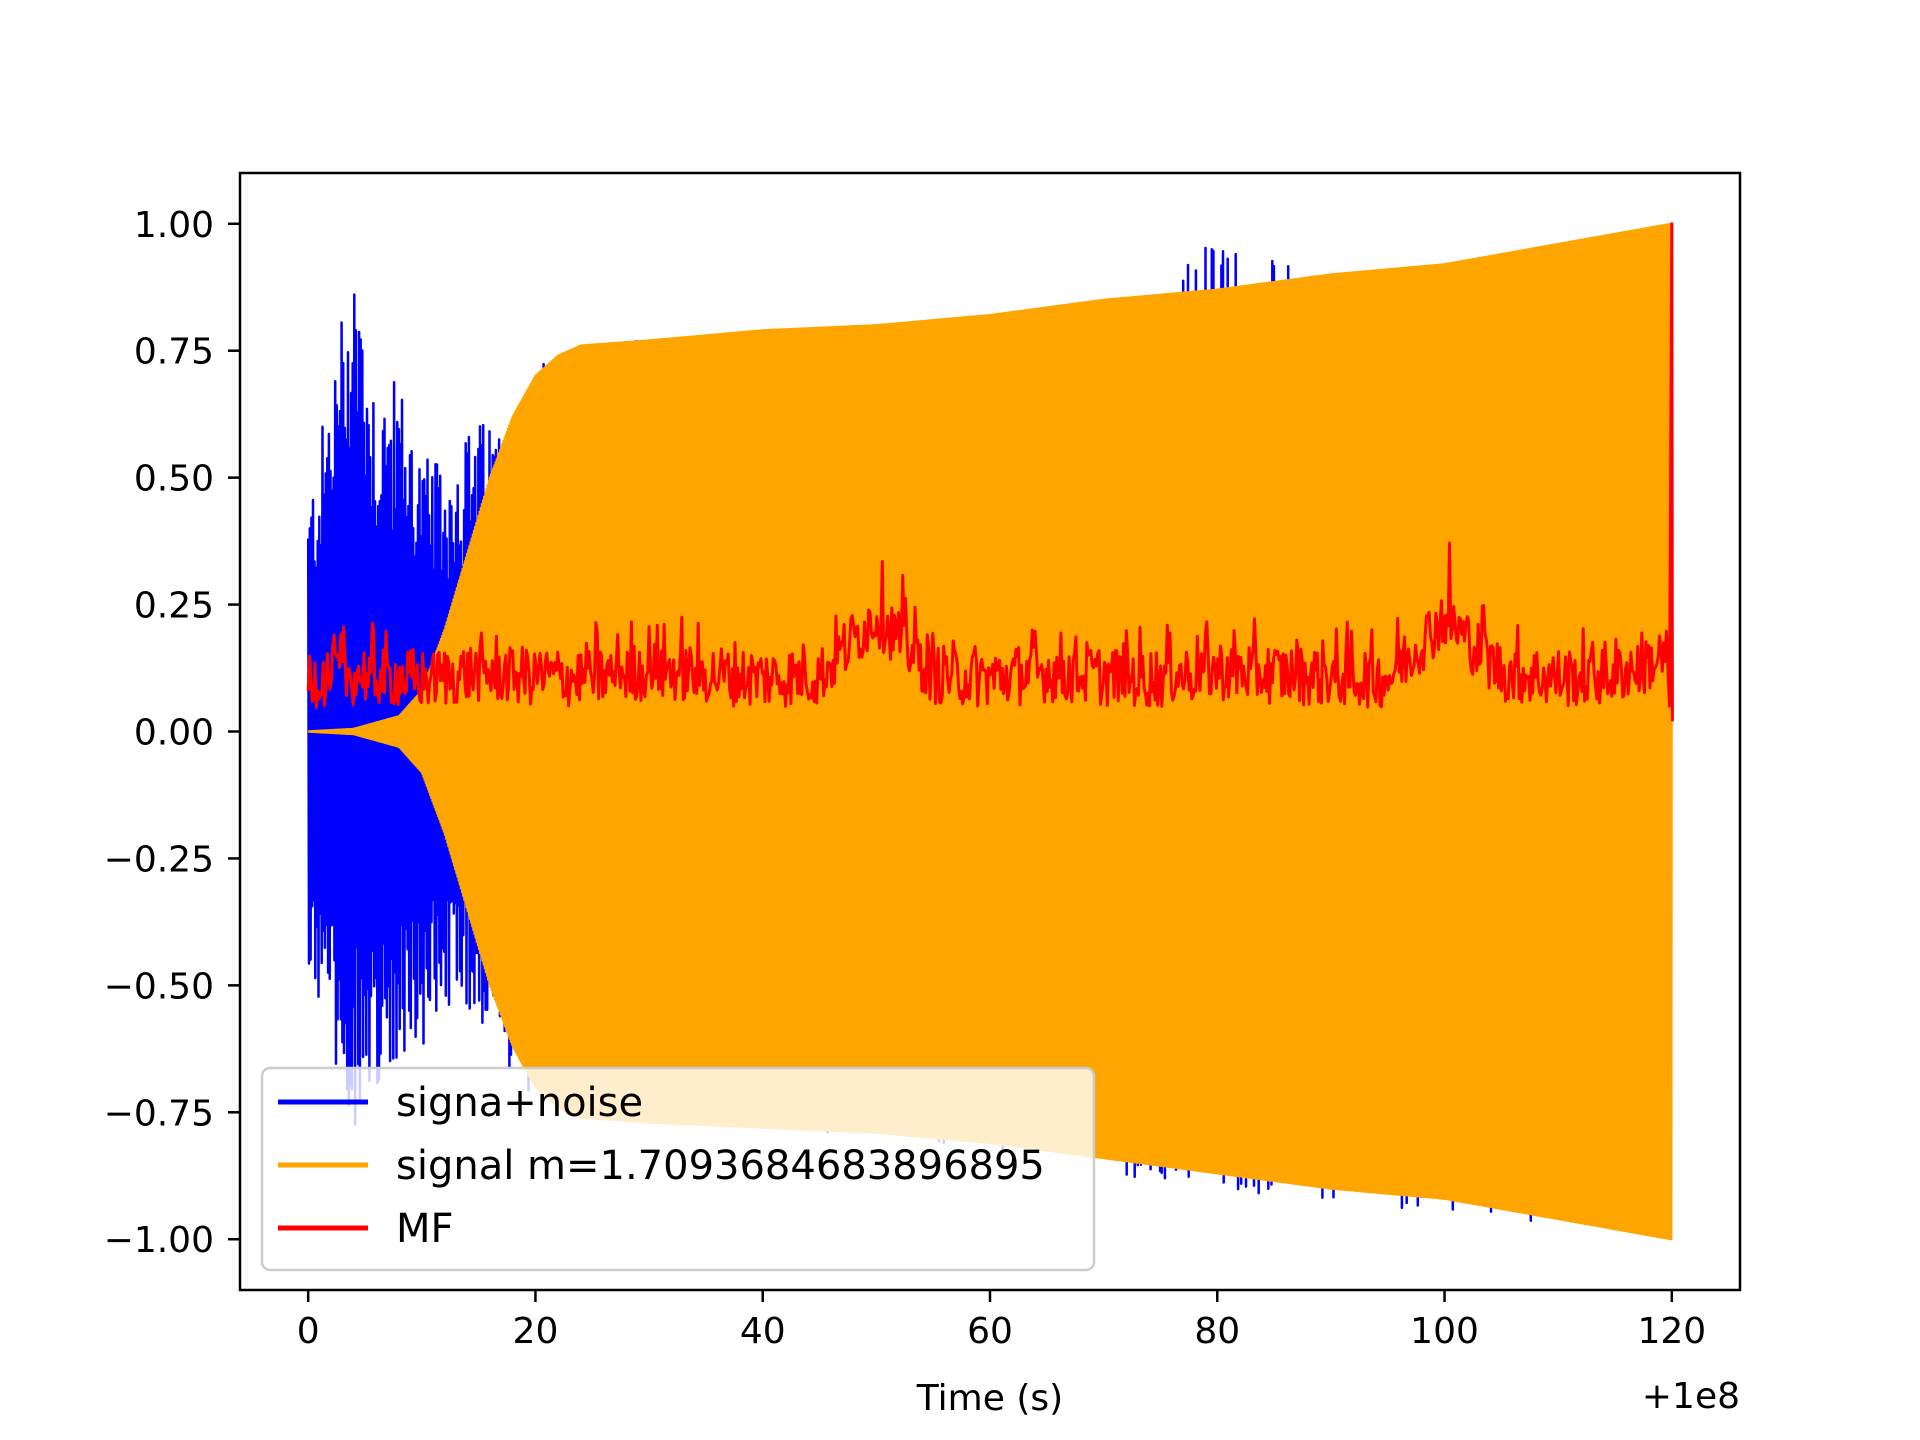  I want to click on x-tick-label: 120, so click(1671, 1331).